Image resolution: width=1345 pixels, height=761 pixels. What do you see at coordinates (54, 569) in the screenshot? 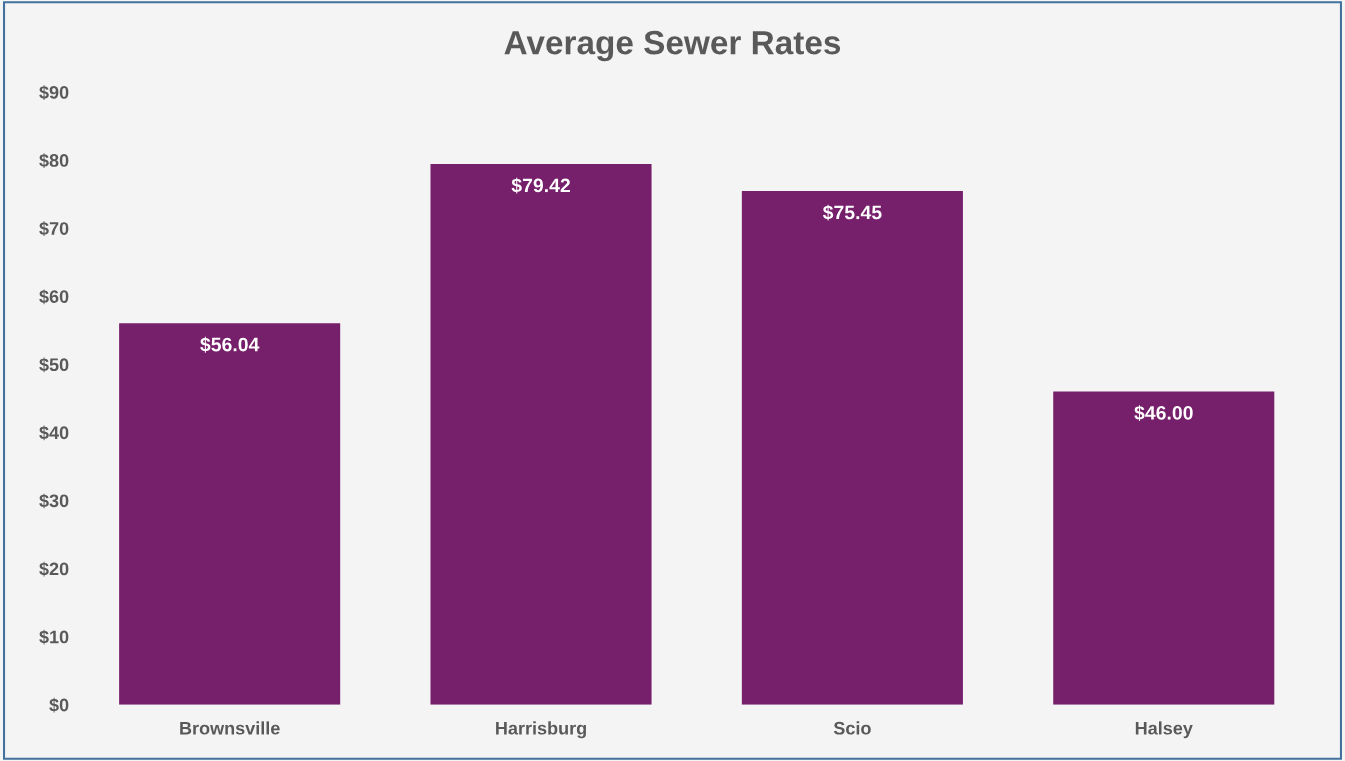
I see `y-tick-label: $20` at bounding box center [54, 569].